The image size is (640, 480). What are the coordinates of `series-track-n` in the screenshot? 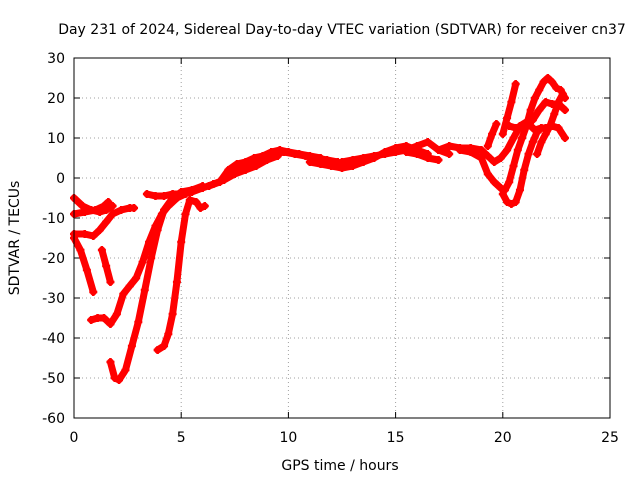 It's located at (422, 156).